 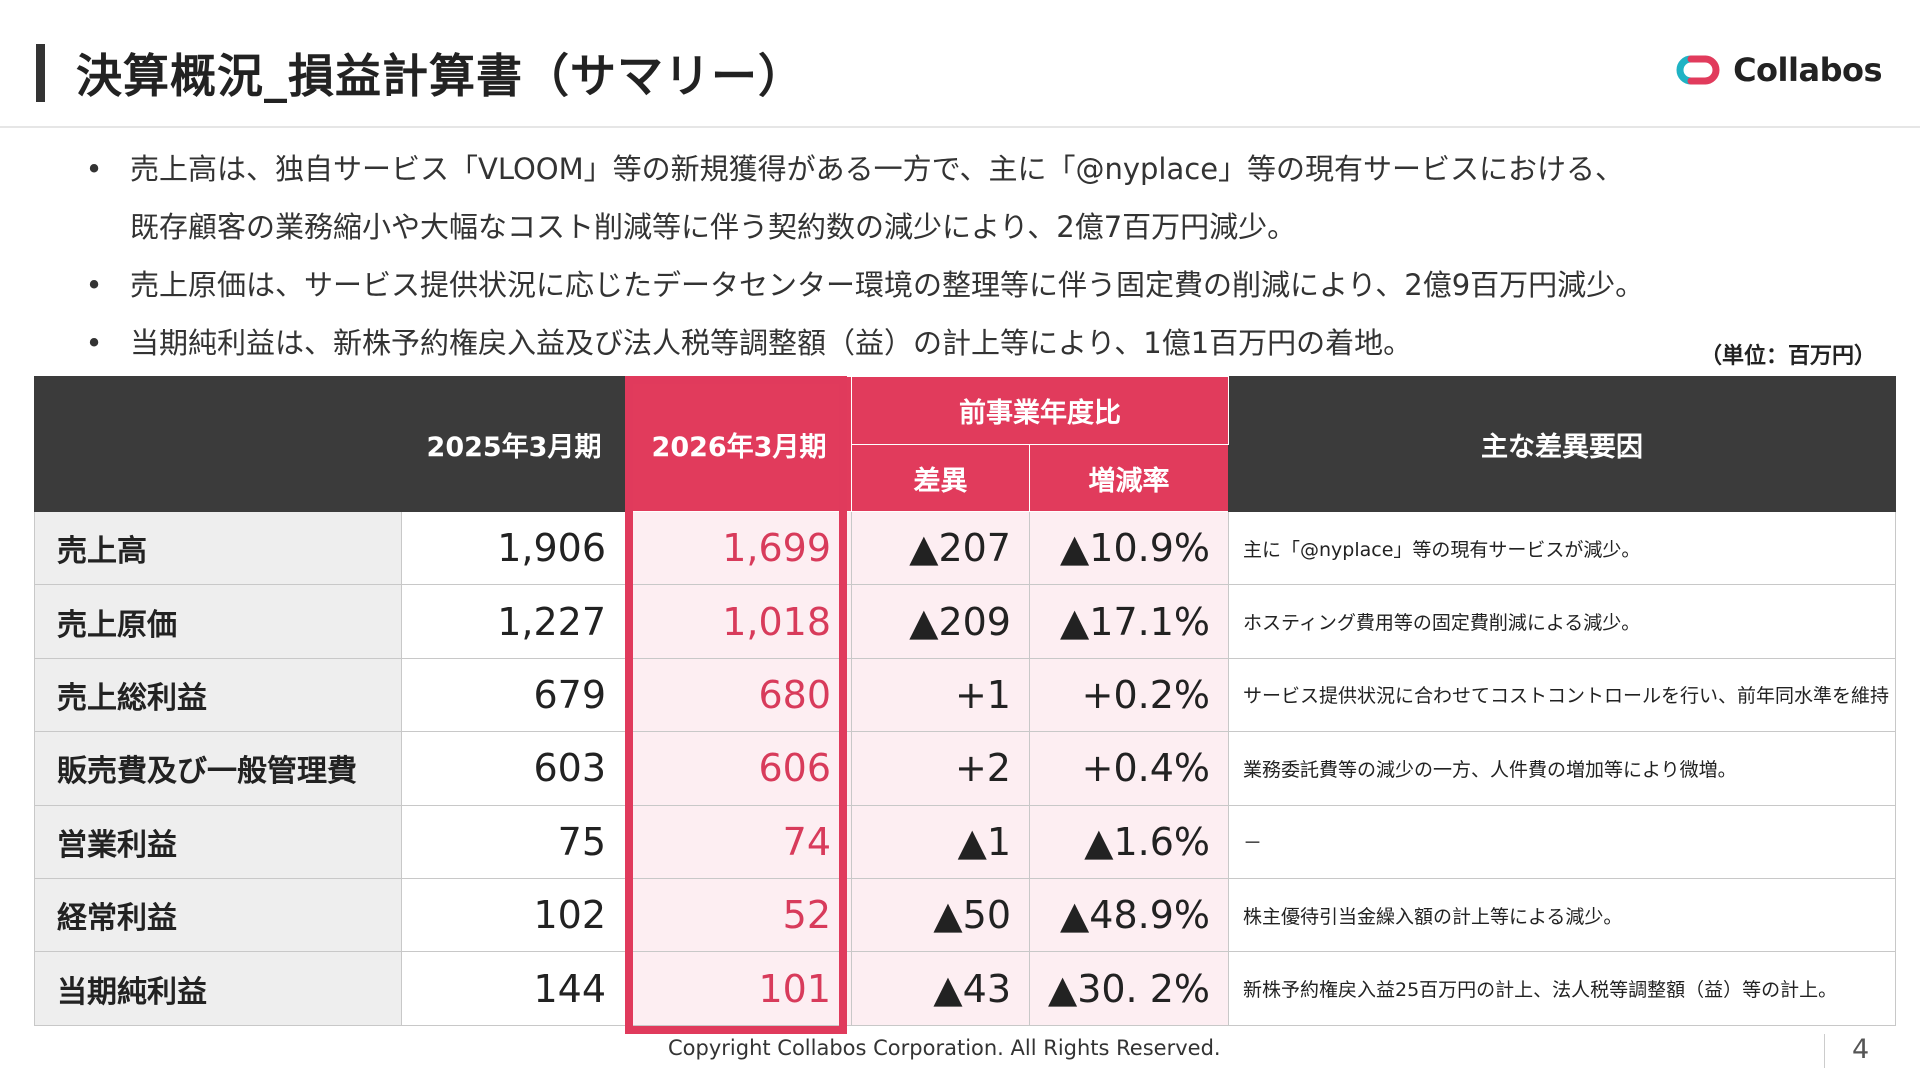 I want to click on current-value: 606, so click(x=739, y=768).